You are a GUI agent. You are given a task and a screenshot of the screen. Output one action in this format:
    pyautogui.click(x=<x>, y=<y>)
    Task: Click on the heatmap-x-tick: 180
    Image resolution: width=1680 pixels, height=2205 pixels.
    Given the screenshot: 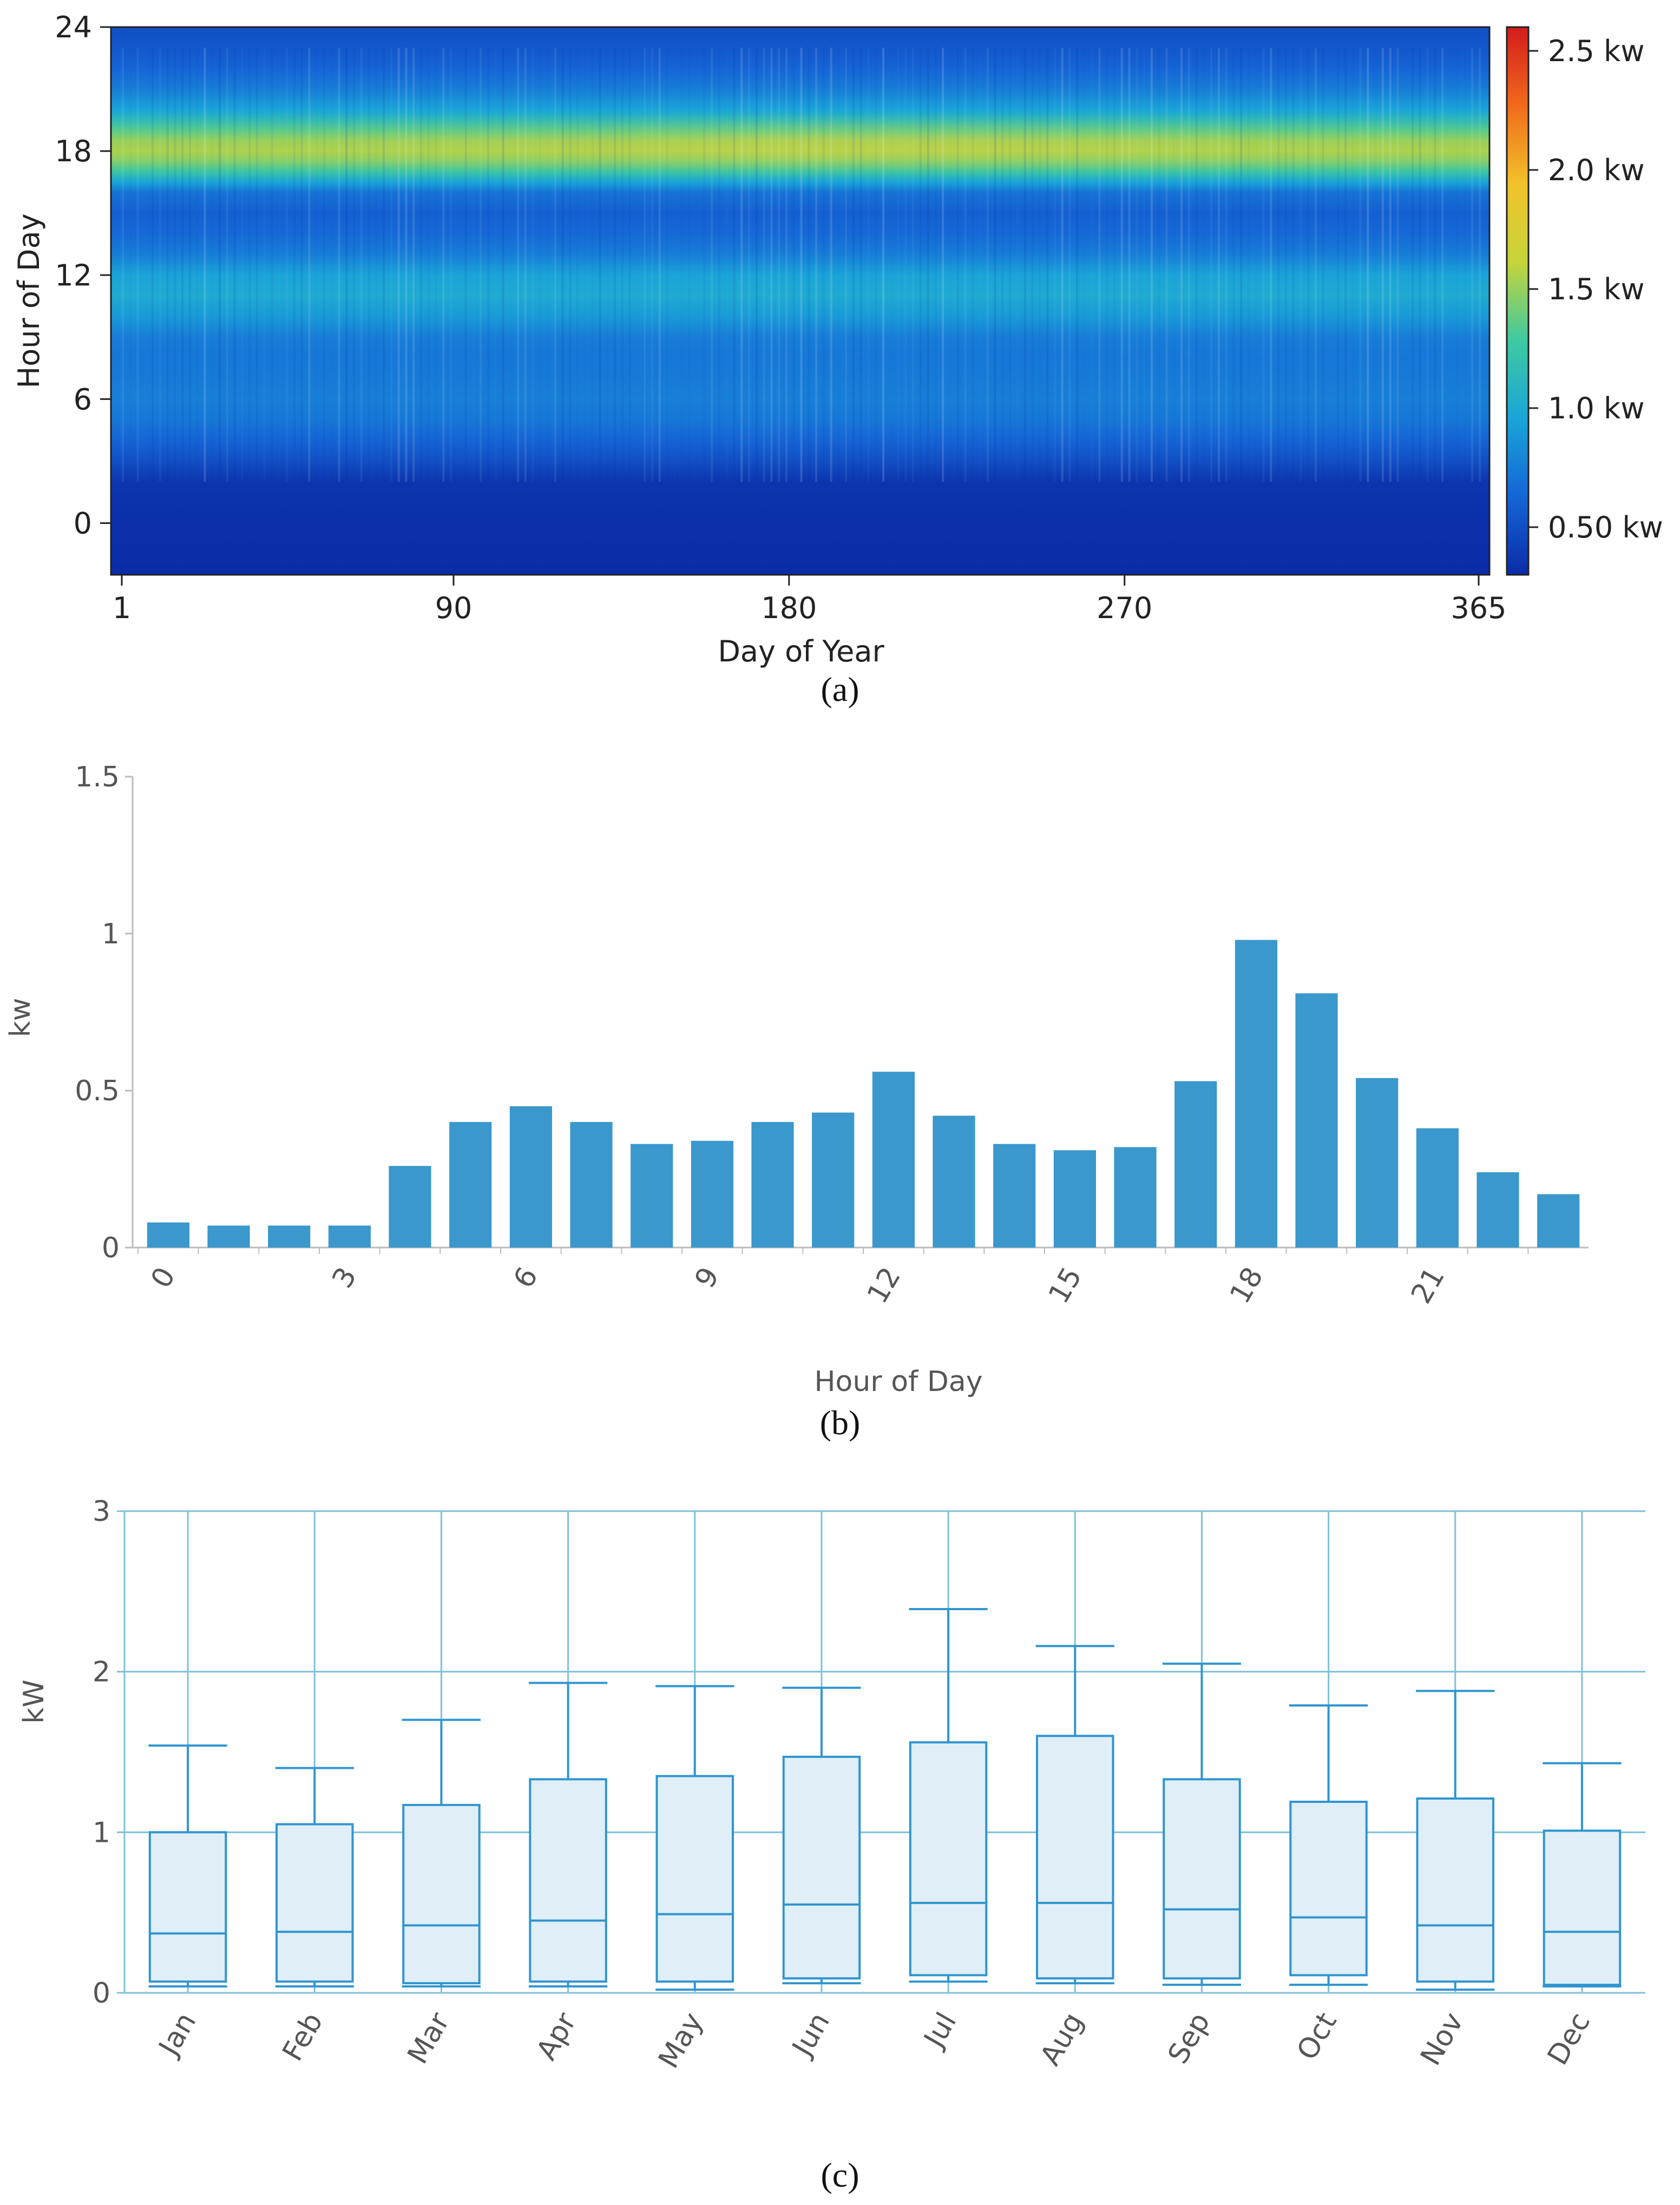 What is the action you would take?
    pyautogui.click(x=789, y=608)
    